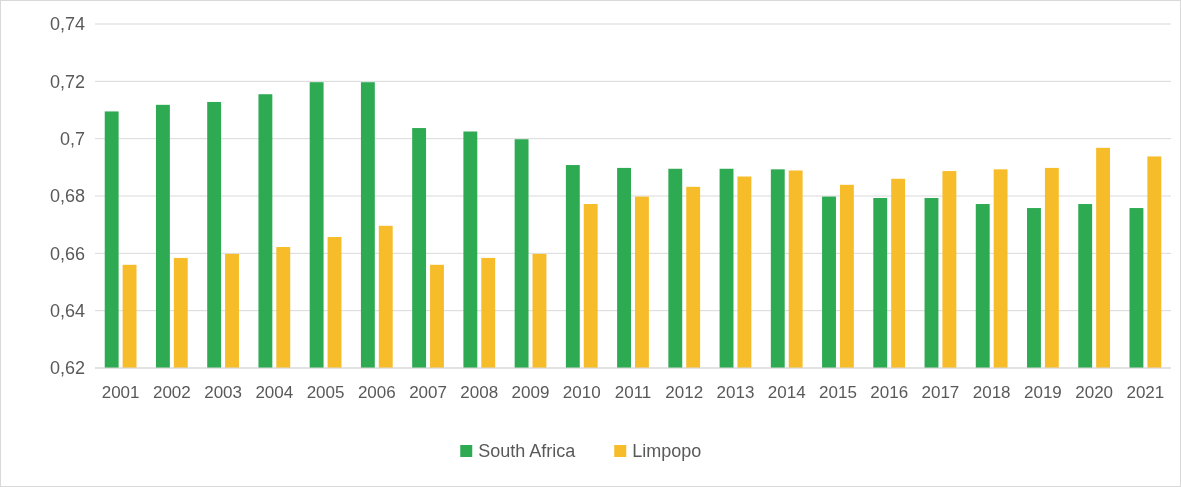 Image resolution: width=1181 pixels, height=487 pixels. Describe the element at coordinates (940, 392) in the screenshot. I see `x-tick-label: 2017` at that location.